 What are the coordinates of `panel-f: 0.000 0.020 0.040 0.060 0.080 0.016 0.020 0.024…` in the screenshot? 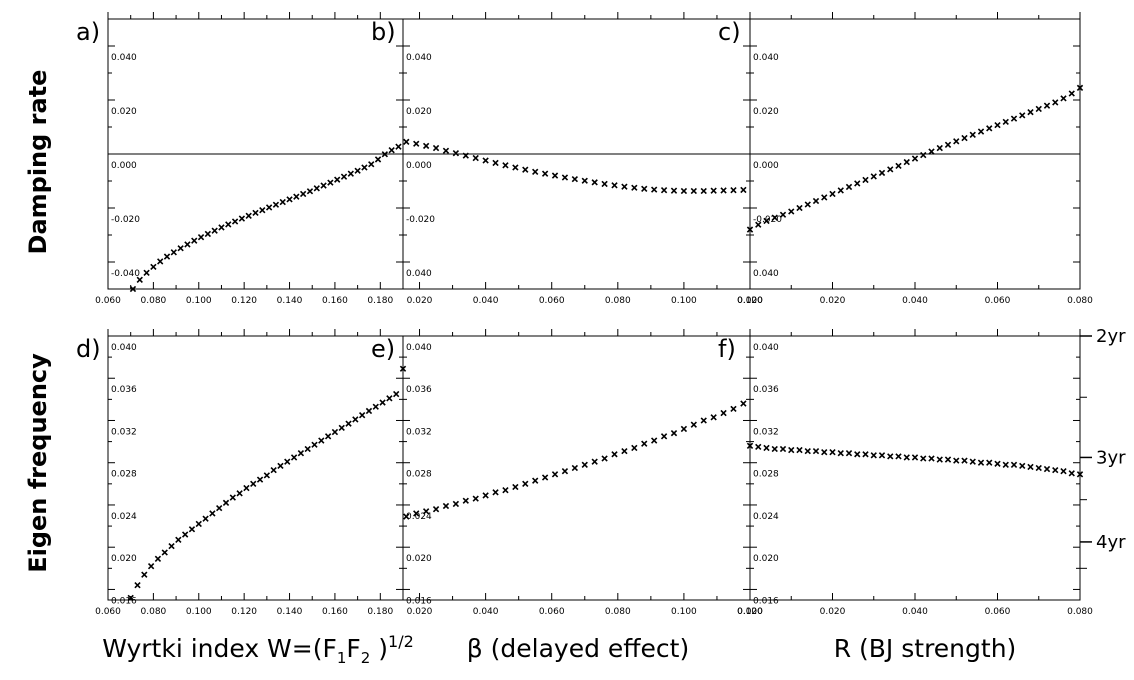 It's located at (905, 473).